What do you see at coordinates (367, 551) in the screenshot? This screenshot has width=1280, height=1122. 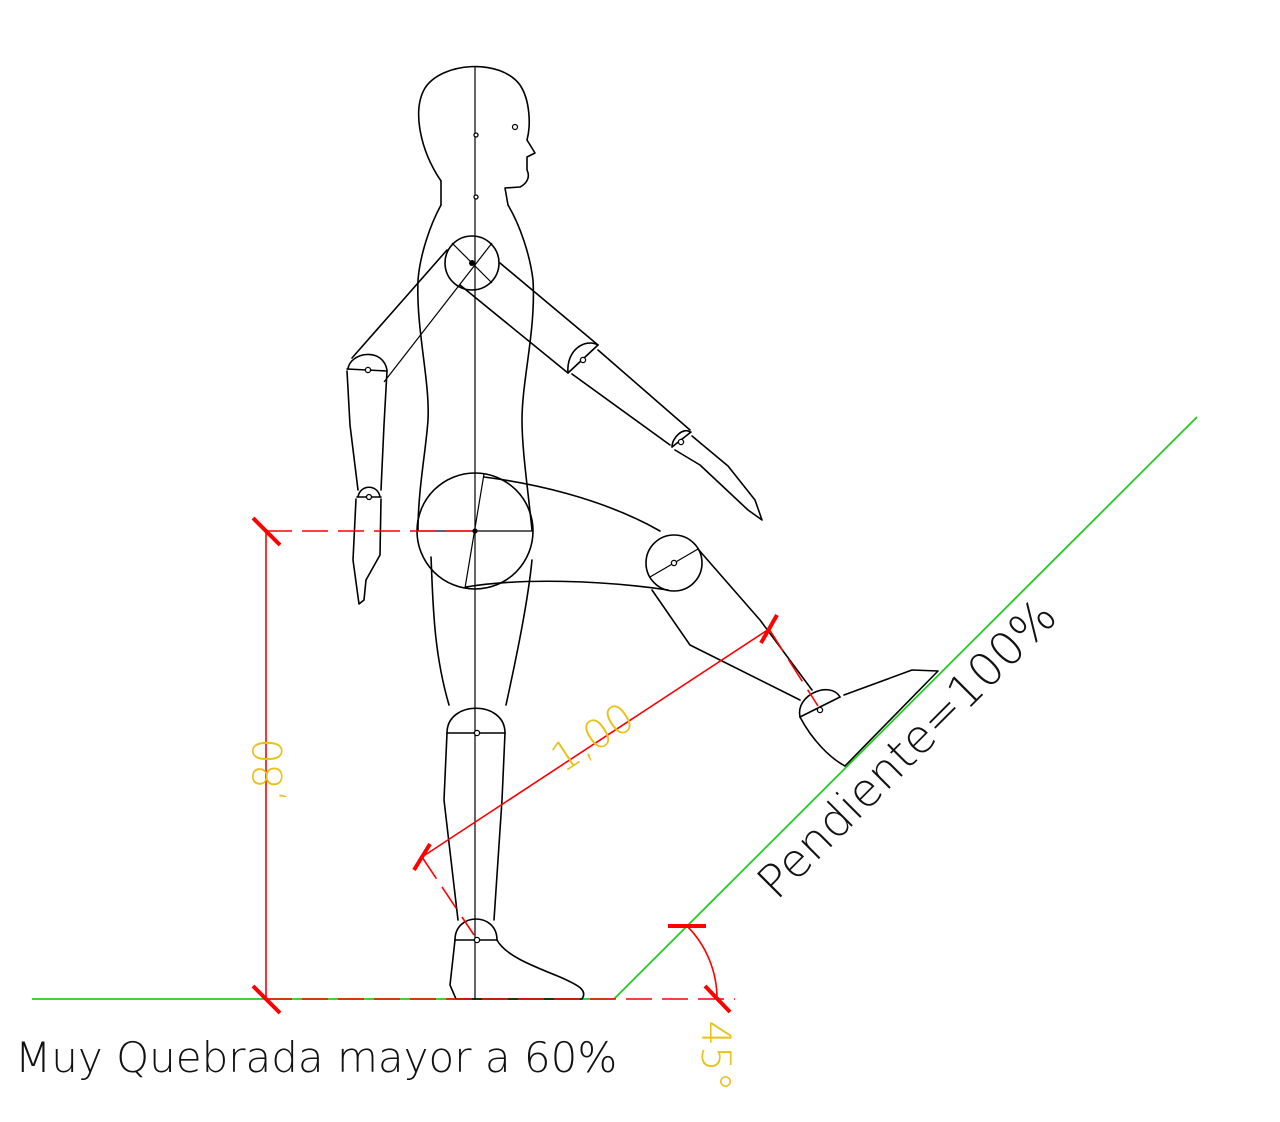 I see `back-hand` at bounding box center [367, 551].